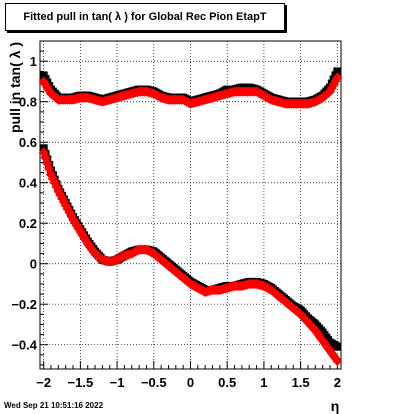  Describe the element at coordinates (54, 405) in the screenshot. I see `timestamp: Wed Sep 21 10:51:16 2022` at that location.